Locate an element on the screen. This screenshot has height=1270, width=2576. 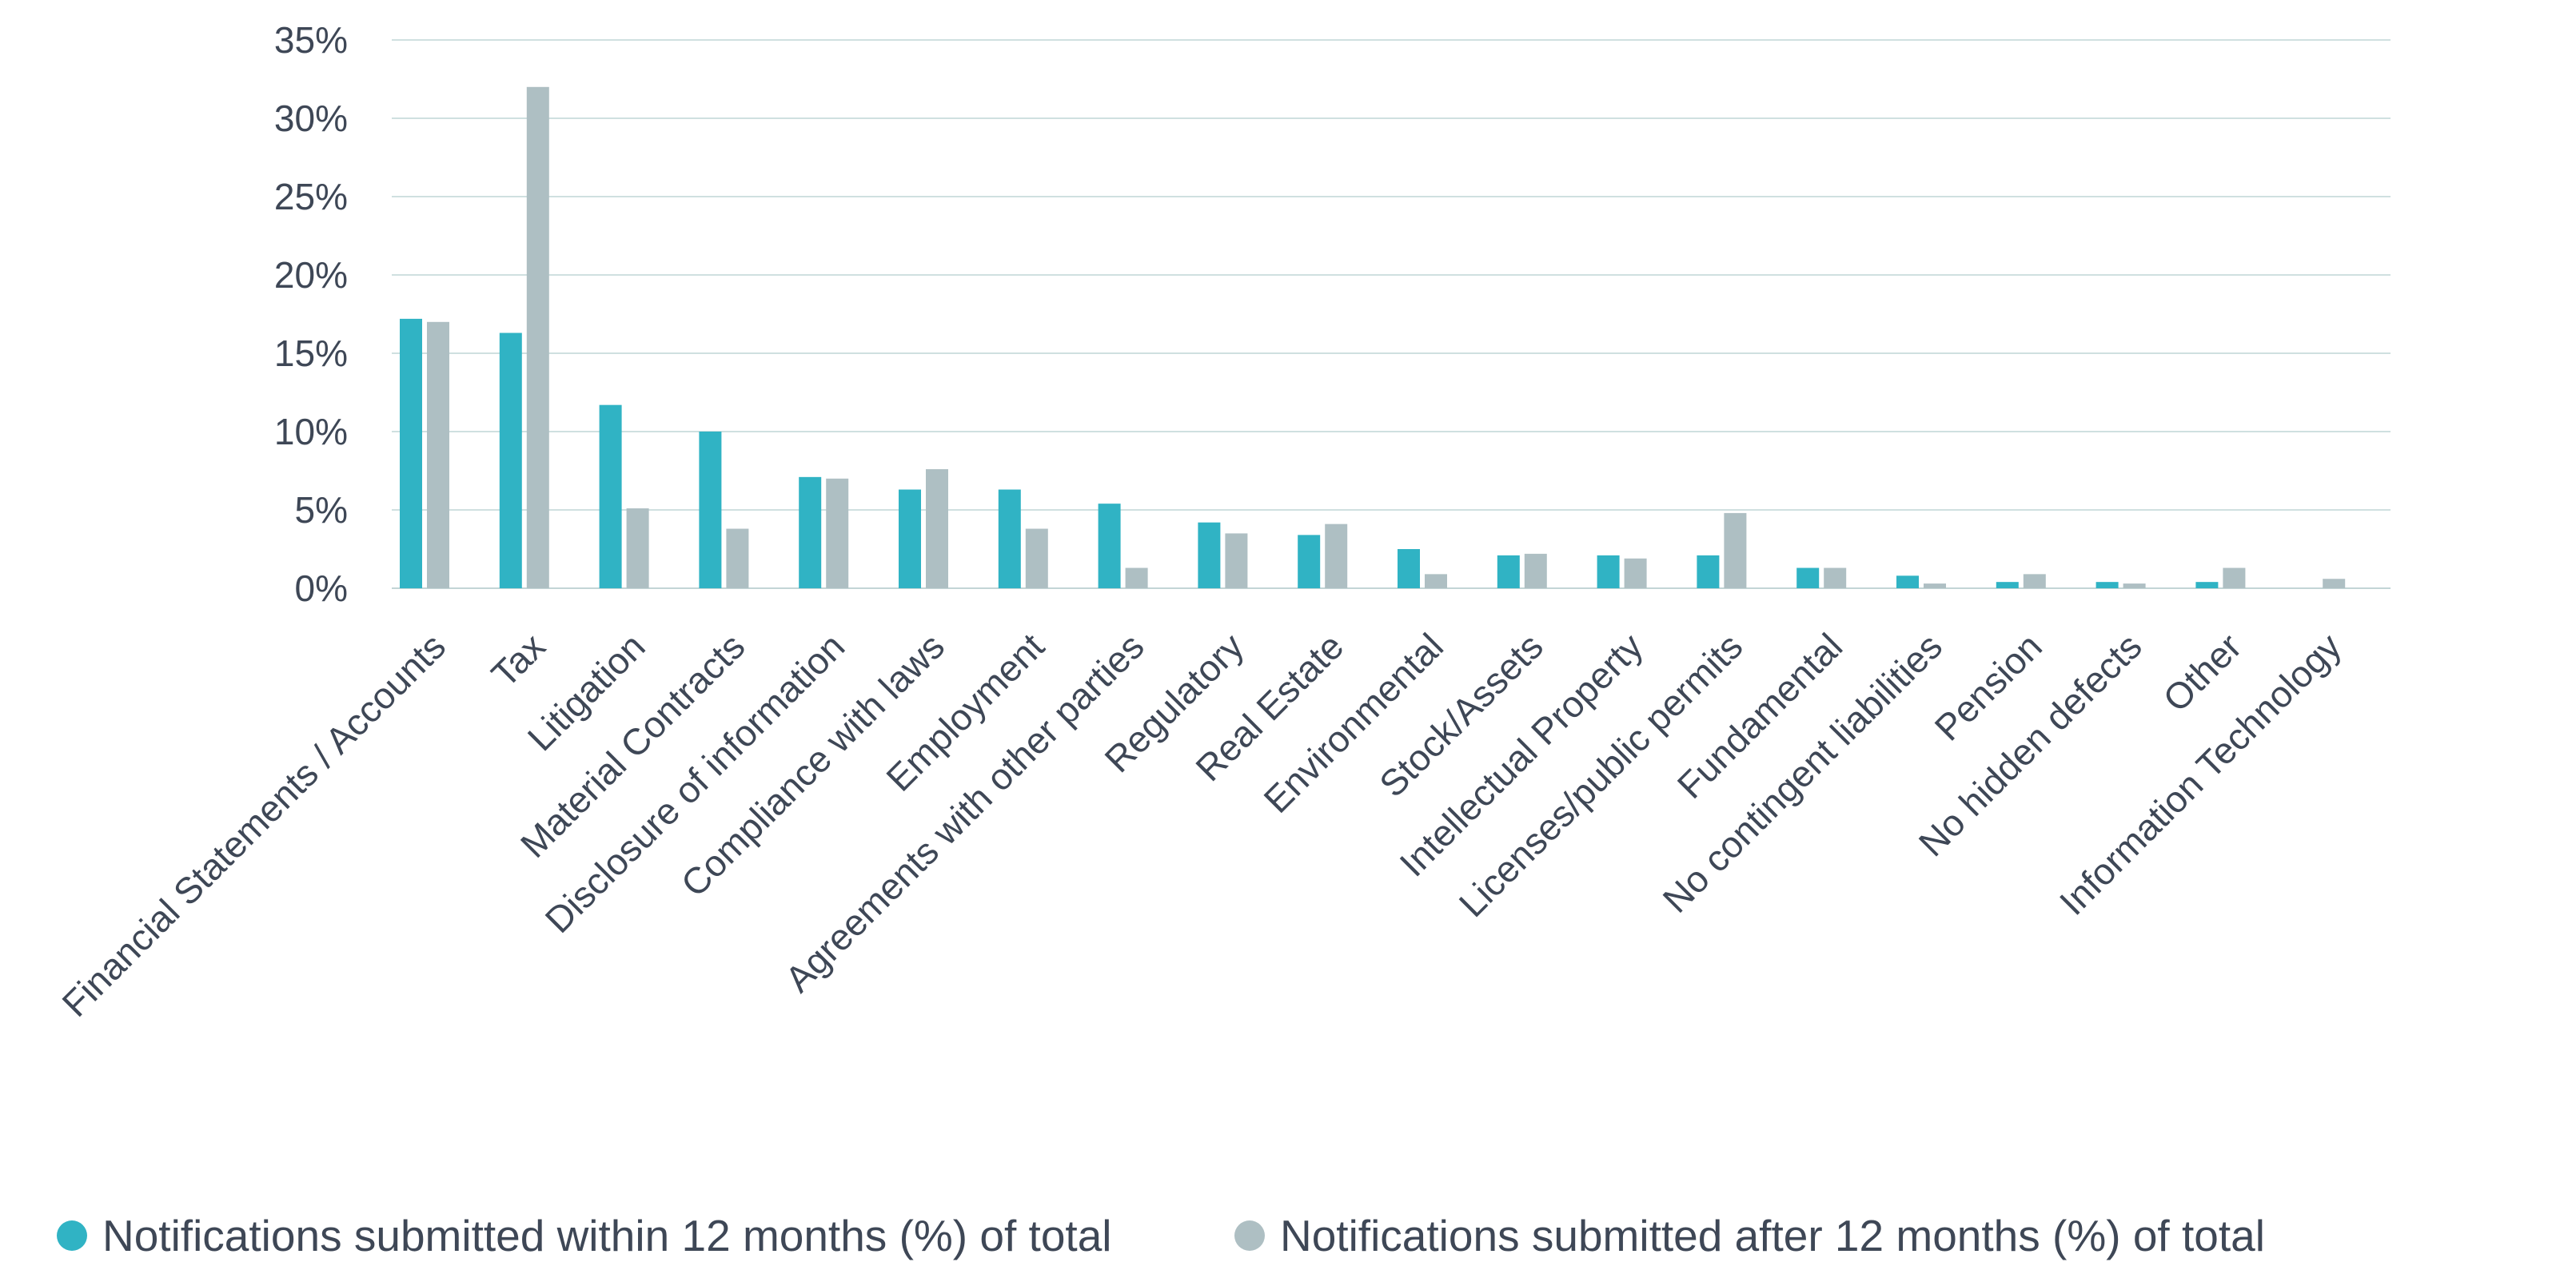
y-tick-label: 25% is located at coordinates (311, 197).